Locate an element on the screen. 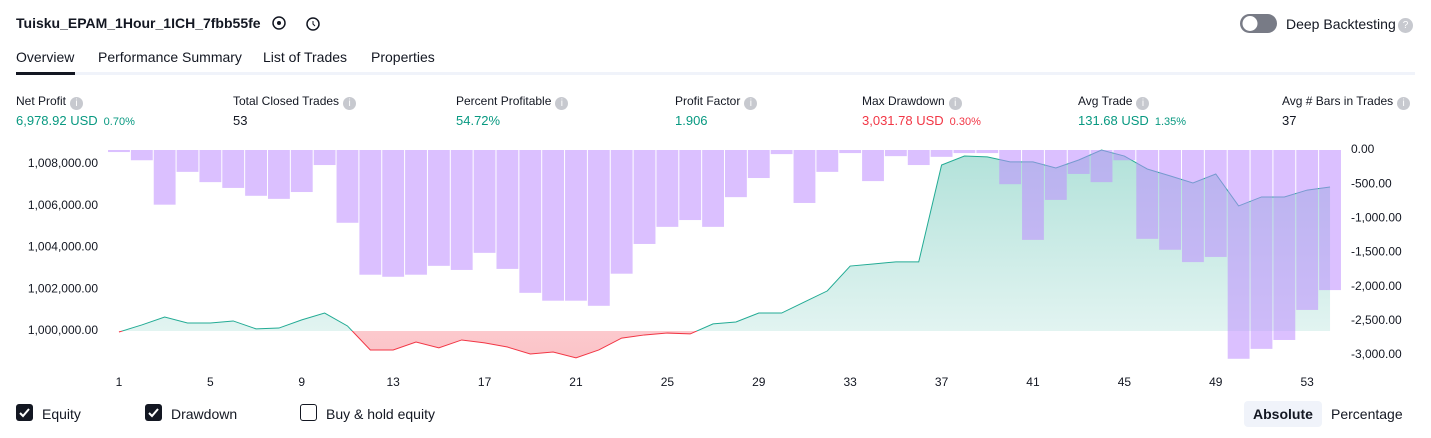 Image resolution: width=1431 pixels, height=438 pixels. mode-button: Percentage is located at coordinates (1367, 414).